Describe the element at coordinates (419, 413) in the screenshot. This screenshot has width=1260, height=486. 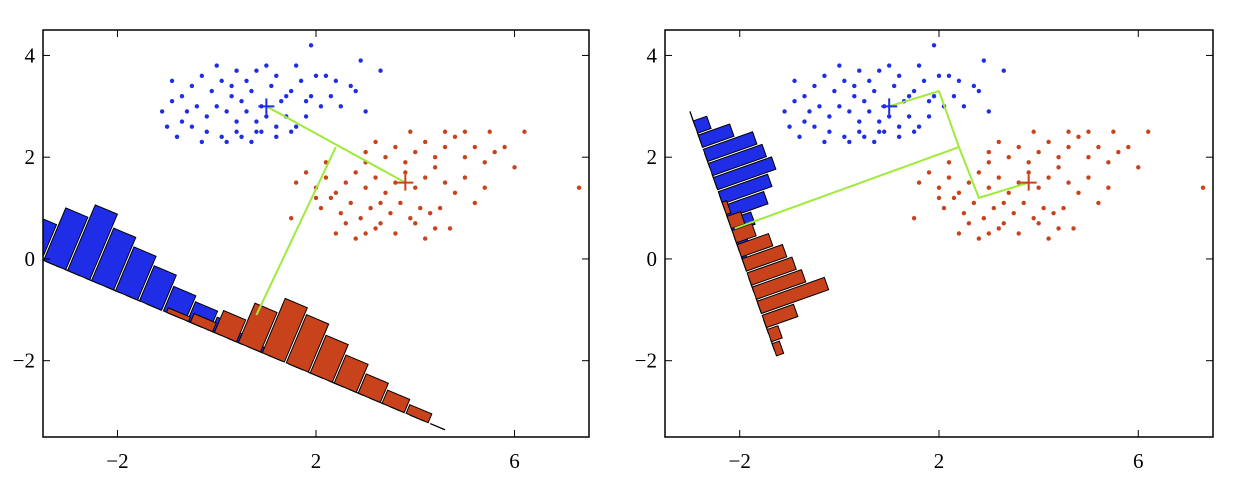
I see `left-red-hist-bar` at that location.